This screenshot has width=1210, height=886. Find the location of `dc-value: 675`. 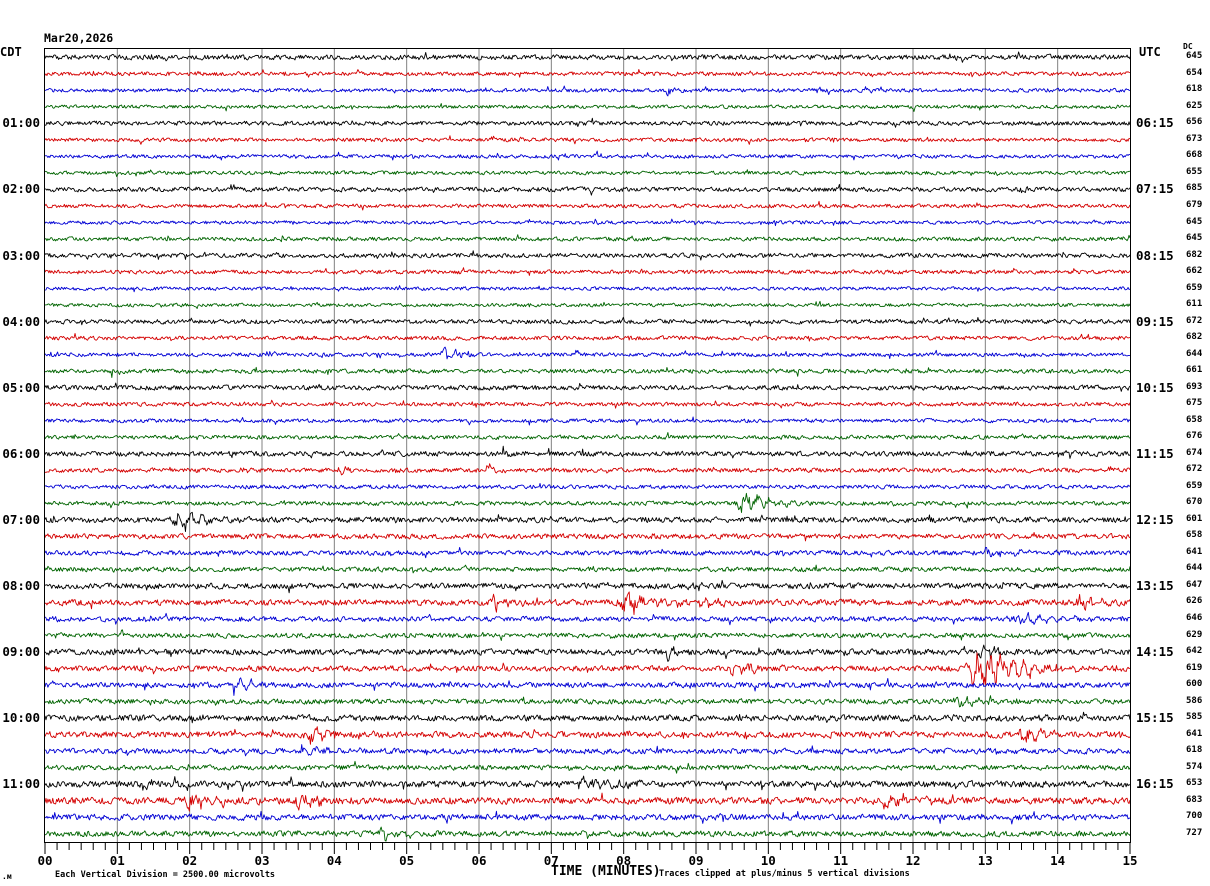

dc-value: 675 is located at coordinates (1194, 403).